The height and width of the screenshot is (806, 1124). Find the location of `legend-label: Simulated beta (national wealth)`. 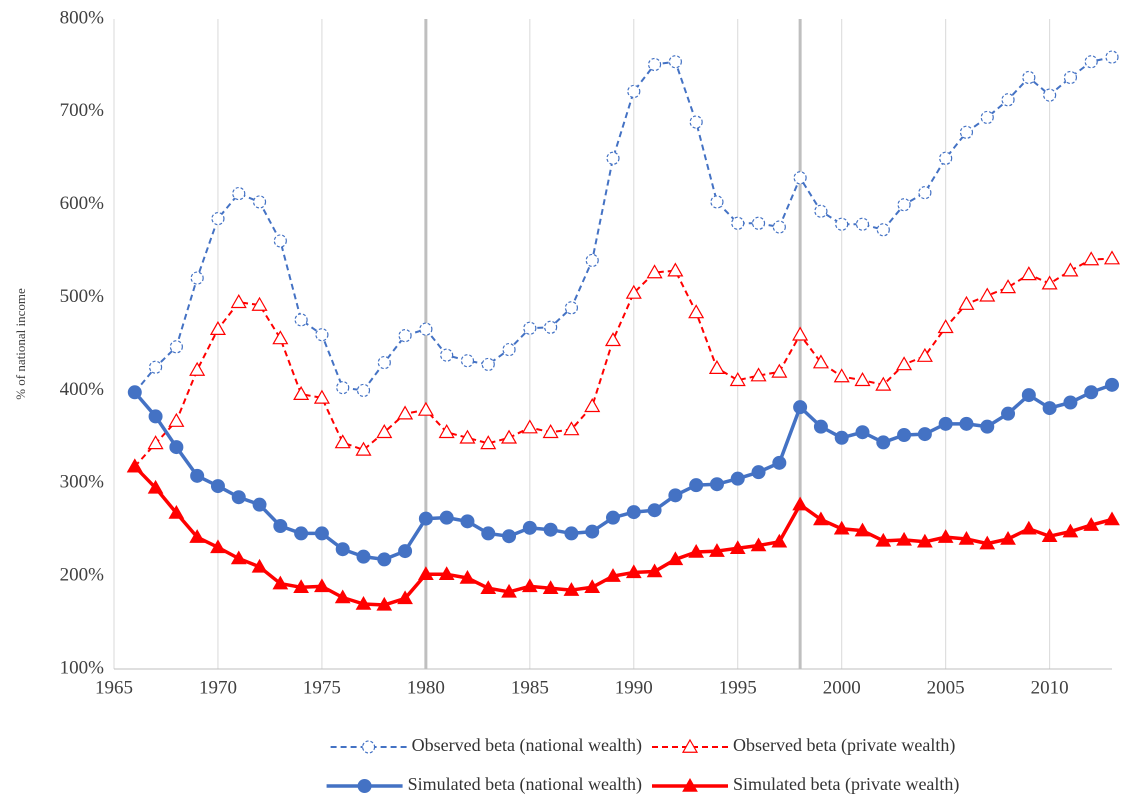

legend-label: Simulated beta (national wealth) is located at coordinates (525, 784).